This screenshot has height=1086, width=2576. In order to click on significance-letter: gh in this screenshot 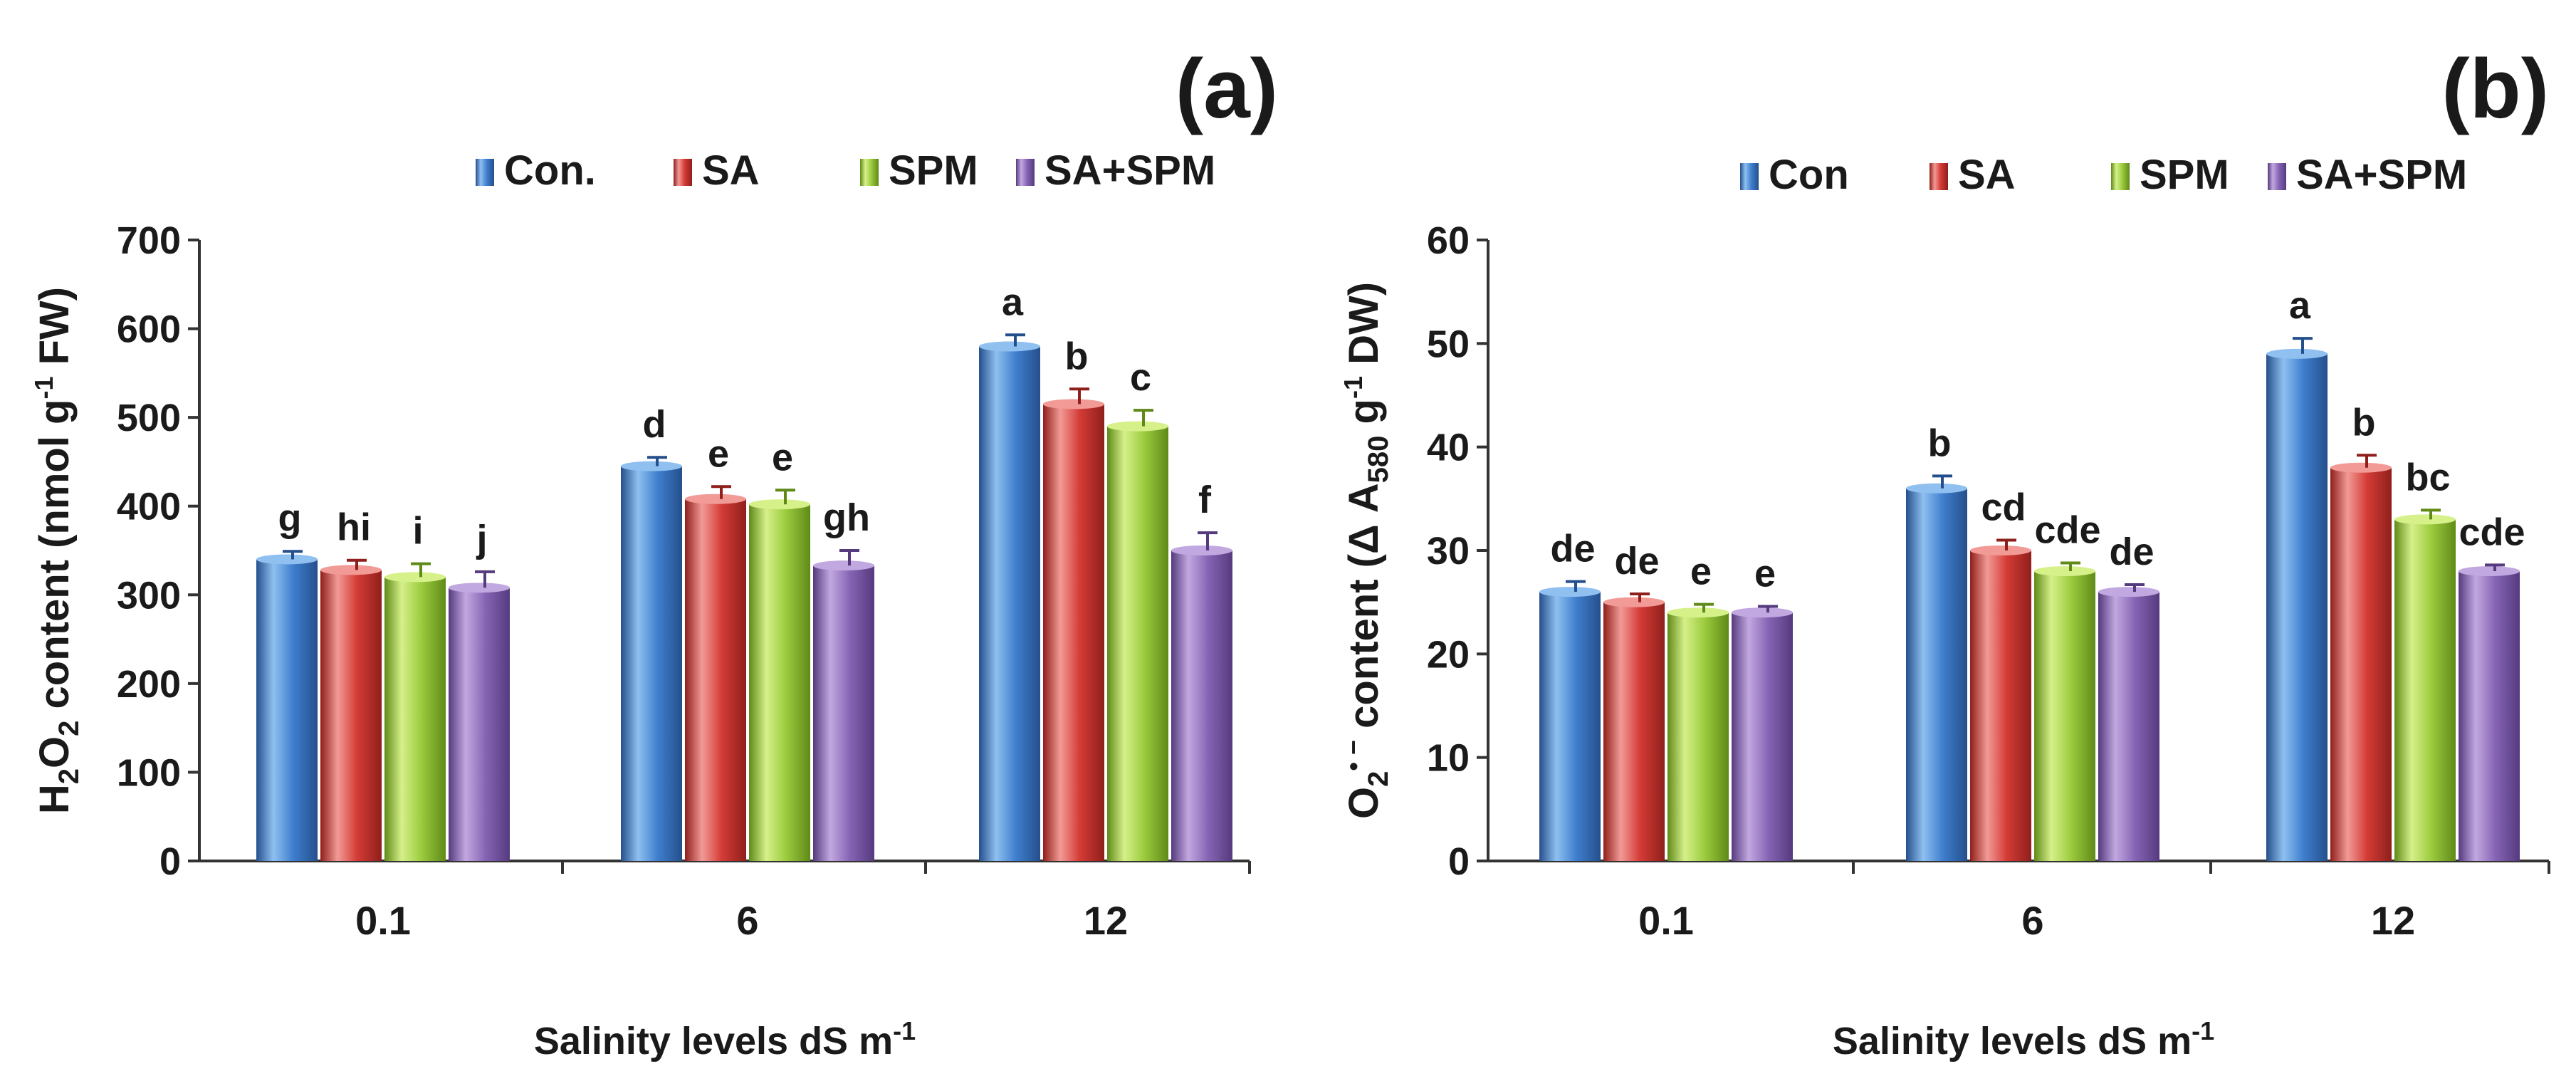, I will do `click(846, 517)`.